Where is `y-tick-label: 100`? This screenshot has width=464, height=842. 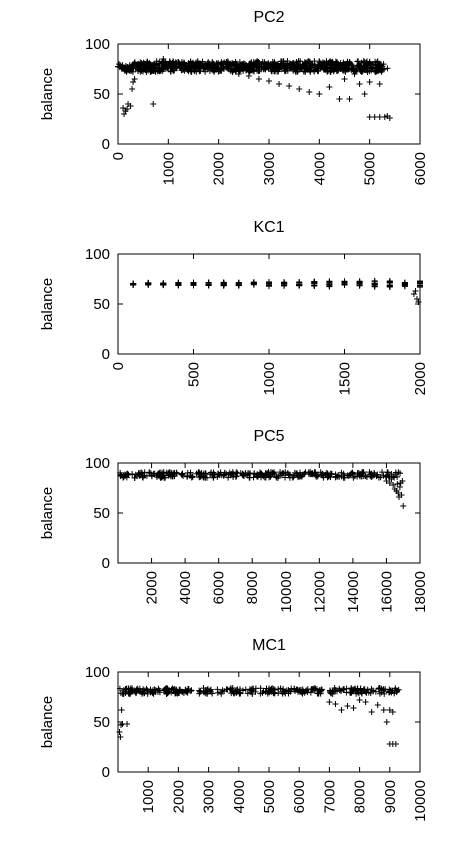 y-tick-label: 100 is located at coordinates (97, 254).